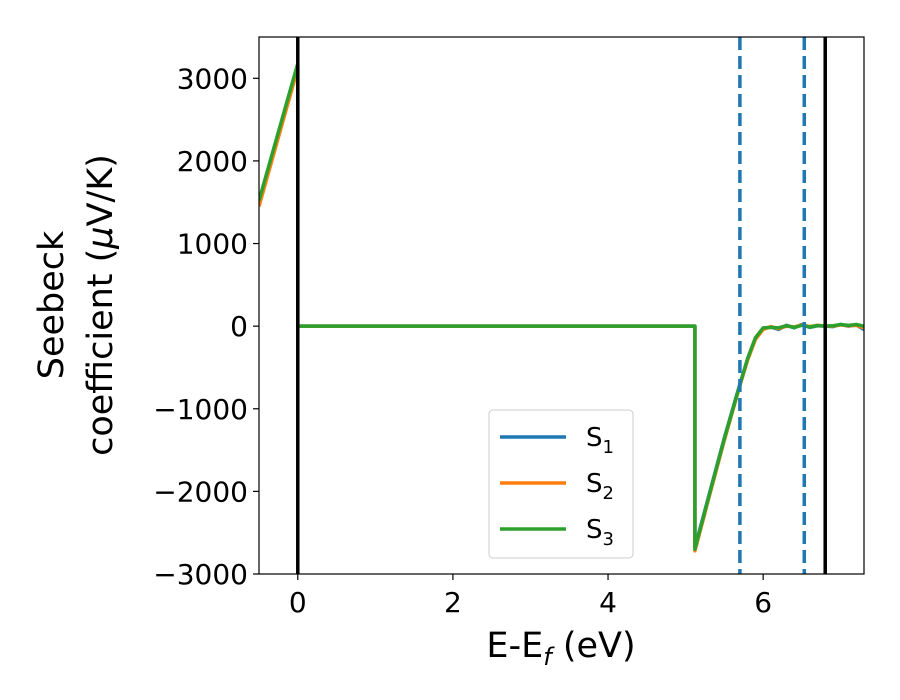 This screenshot has width=900, height=700. Describe the element at coordinates (52, 304) in the screenshot. I see `y-axis-label-line1: Seebeck` at that location.